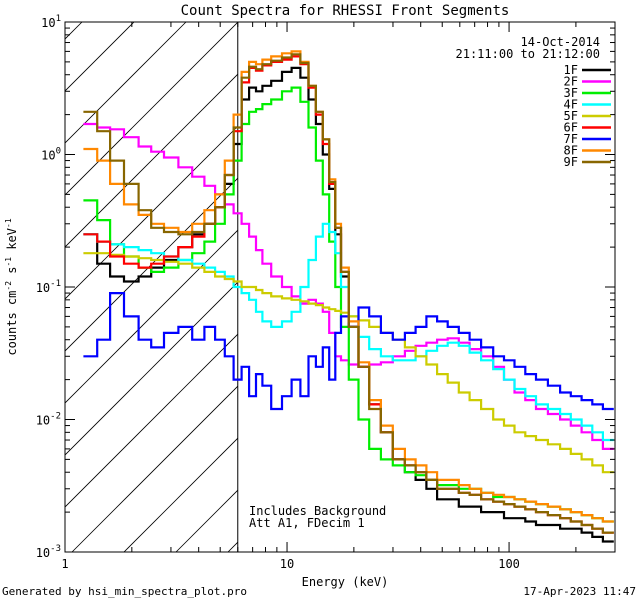  What do you see at coordinates (12, 242) in the screenshot?
I see `y-label-kev: keV` at bounding box center [12, 242].